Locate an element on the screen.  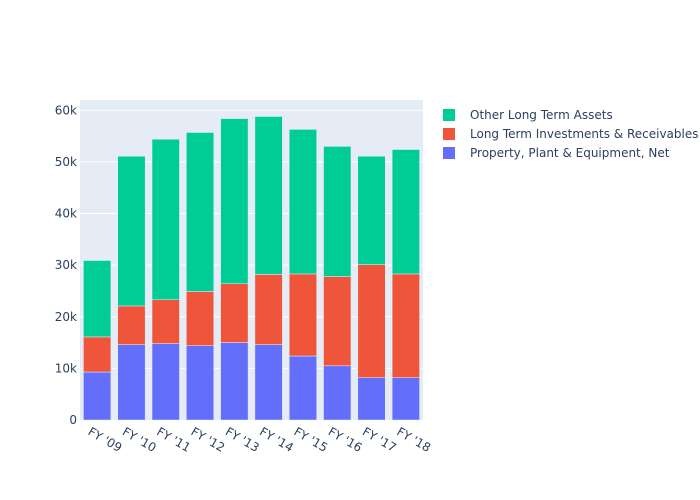
legend-label: Property, Plant & Equipment, Net is located at coordinates (570, 153).